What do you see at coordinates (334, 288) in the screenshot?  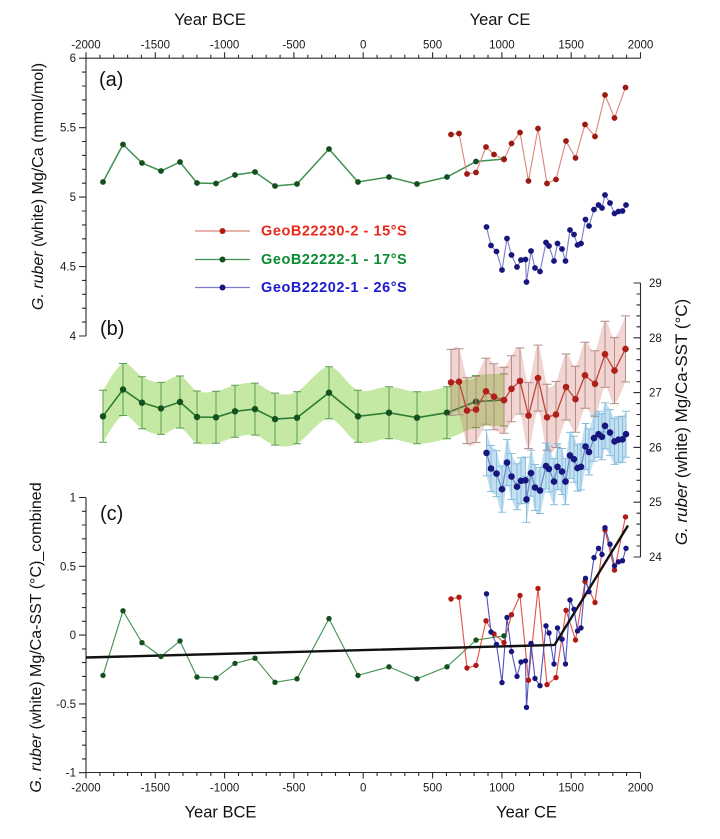 I see `svg-text: GeoB22202-1 - 26°S` at bounding box center [334, 288].